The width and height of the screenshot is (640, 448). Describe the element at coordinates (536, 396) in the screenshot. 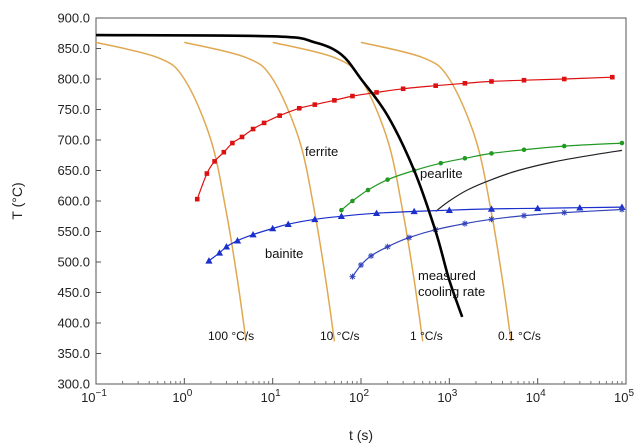

I see `x-tick-label: 10⁴` at that location.